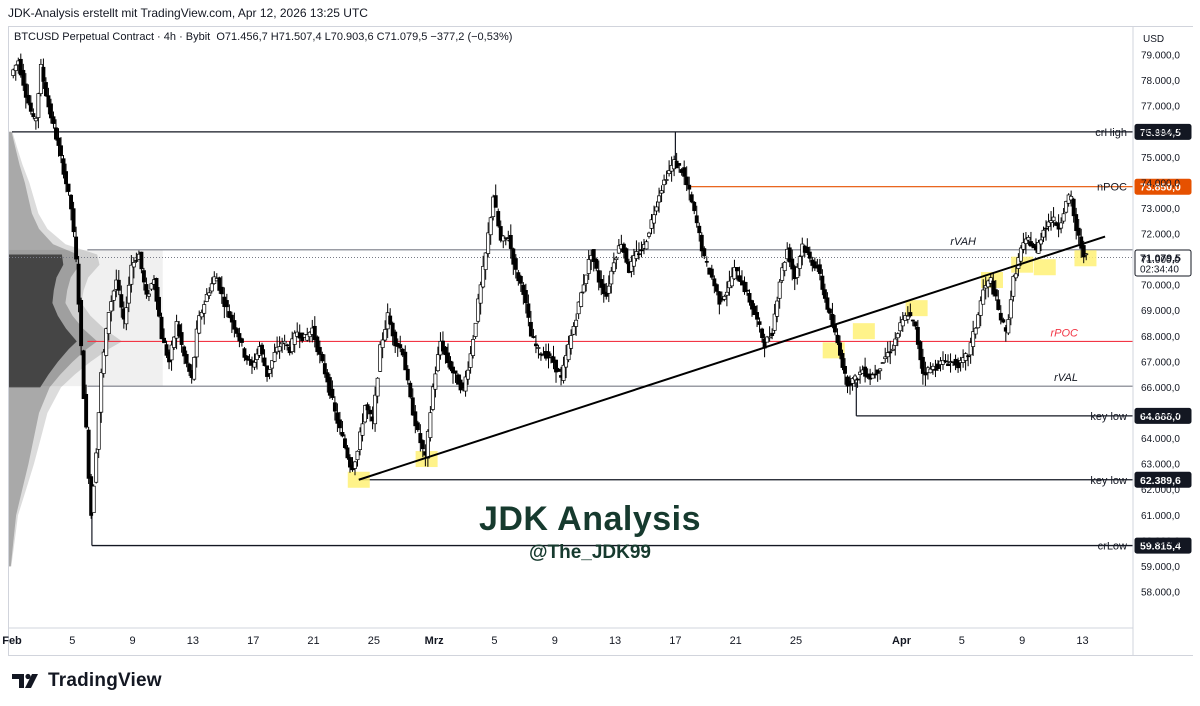  Describe the element at coordinates (1163, 263) in the screenshot. I see `price-tag-current` at that location.